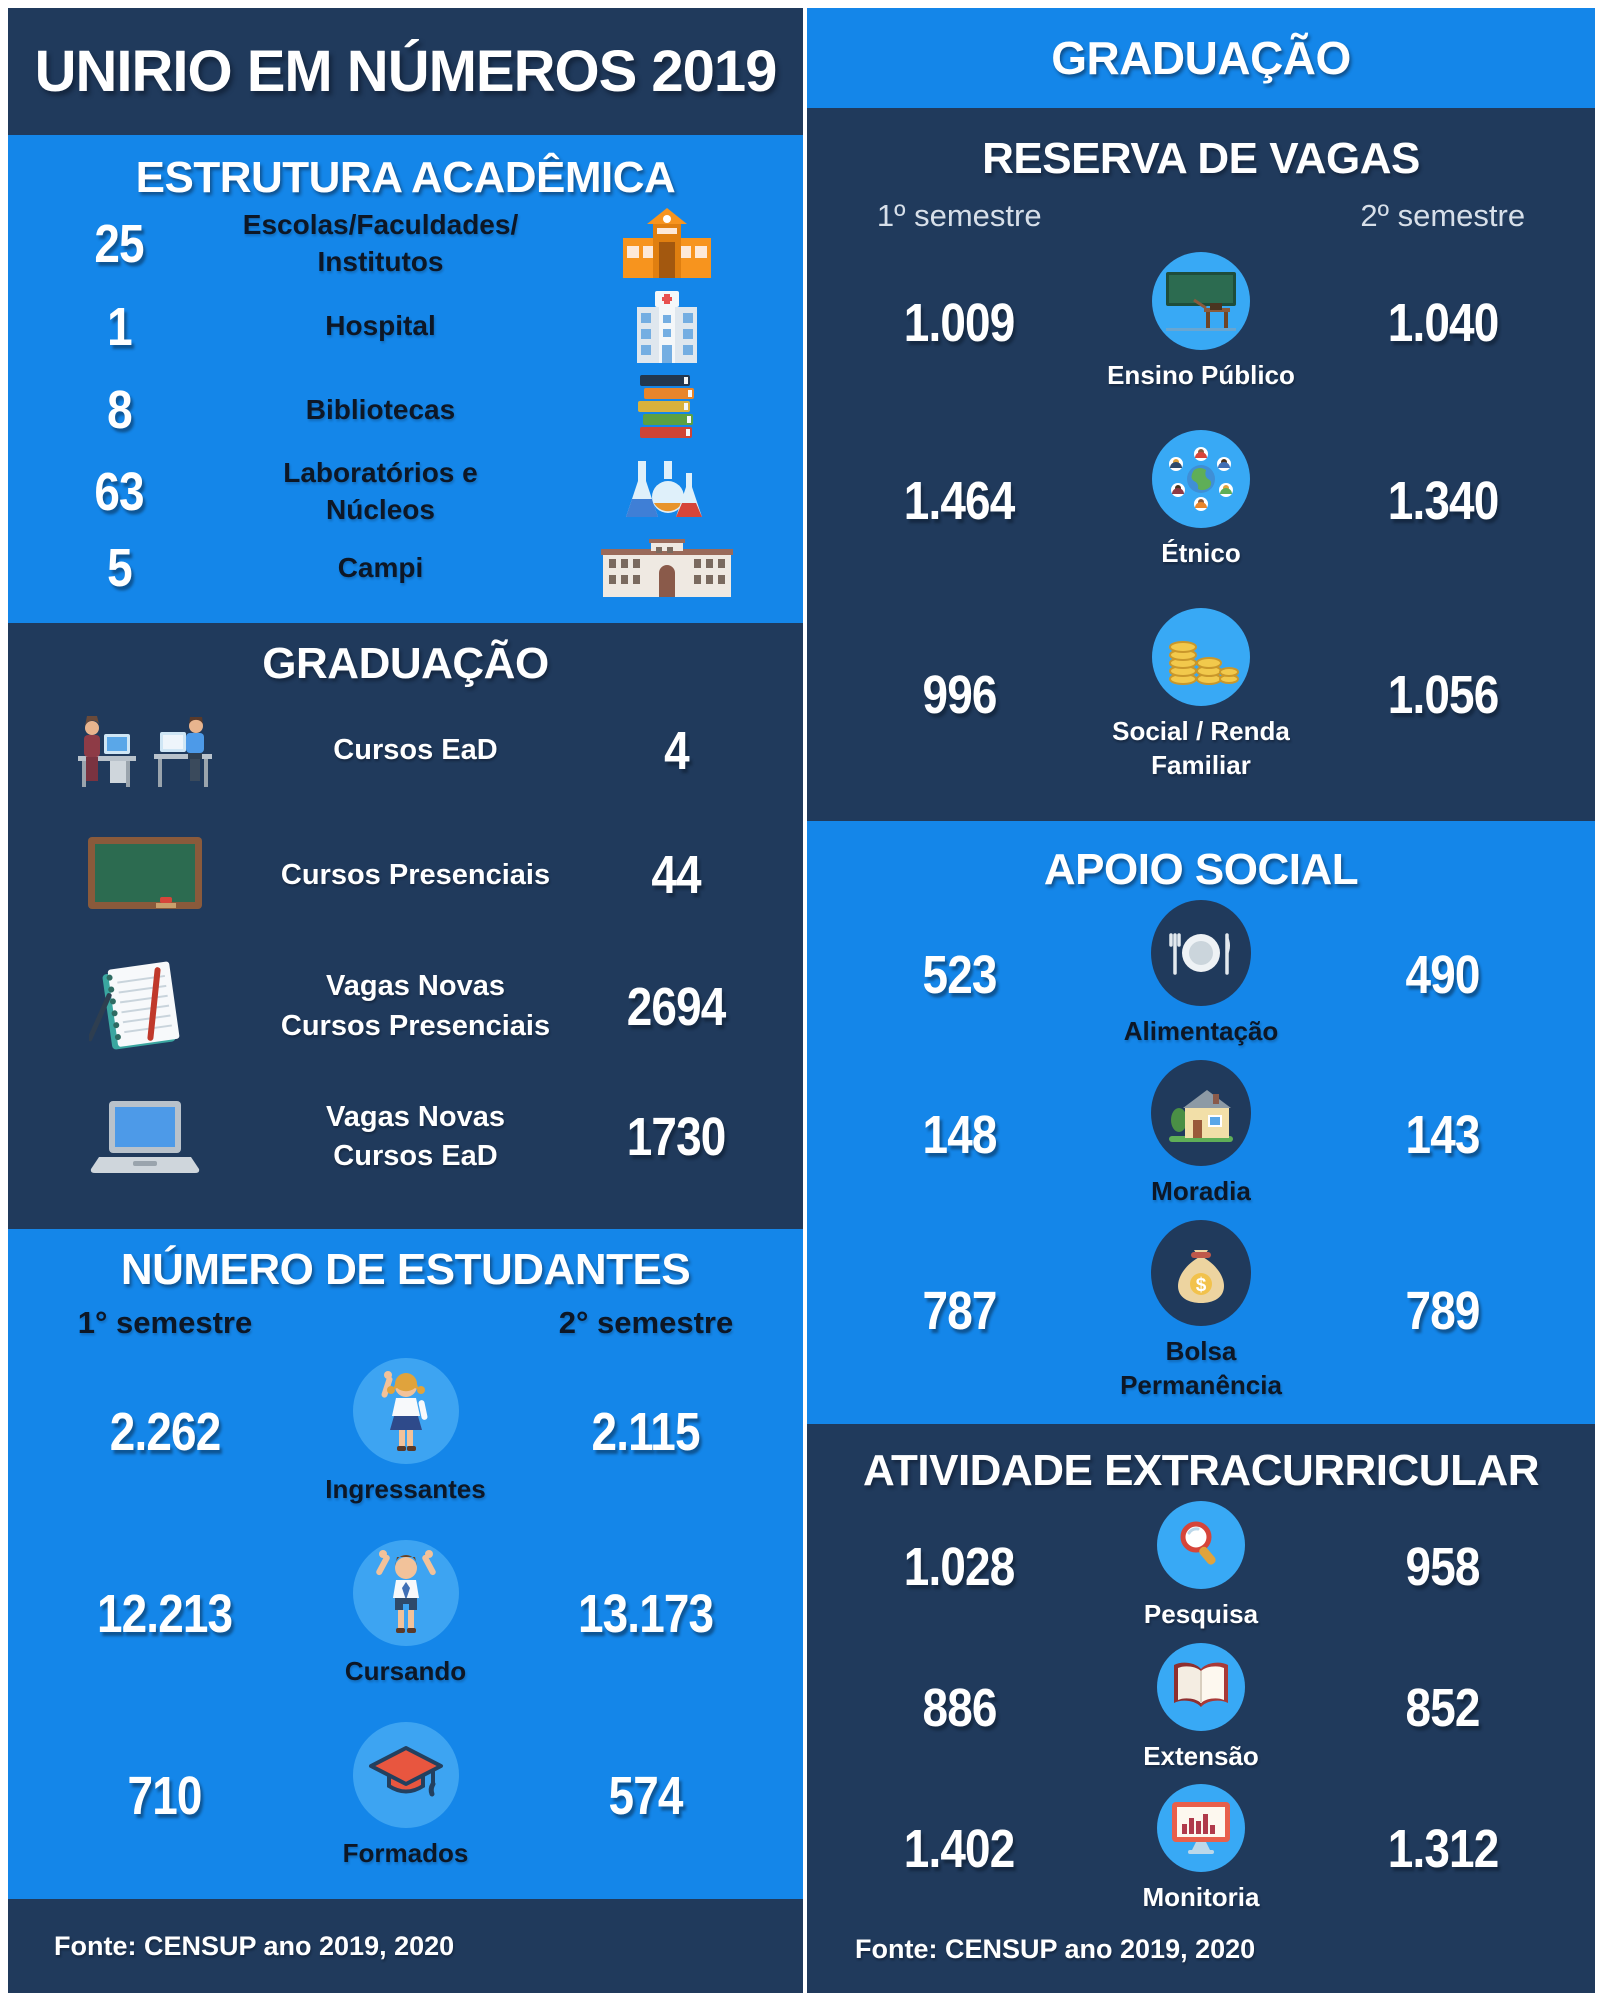 This screenshot has height=2000, width=1611. Describe the element at coordinates (677, 1006) in the screenshot. I see `stat-value: 2694` at that location.